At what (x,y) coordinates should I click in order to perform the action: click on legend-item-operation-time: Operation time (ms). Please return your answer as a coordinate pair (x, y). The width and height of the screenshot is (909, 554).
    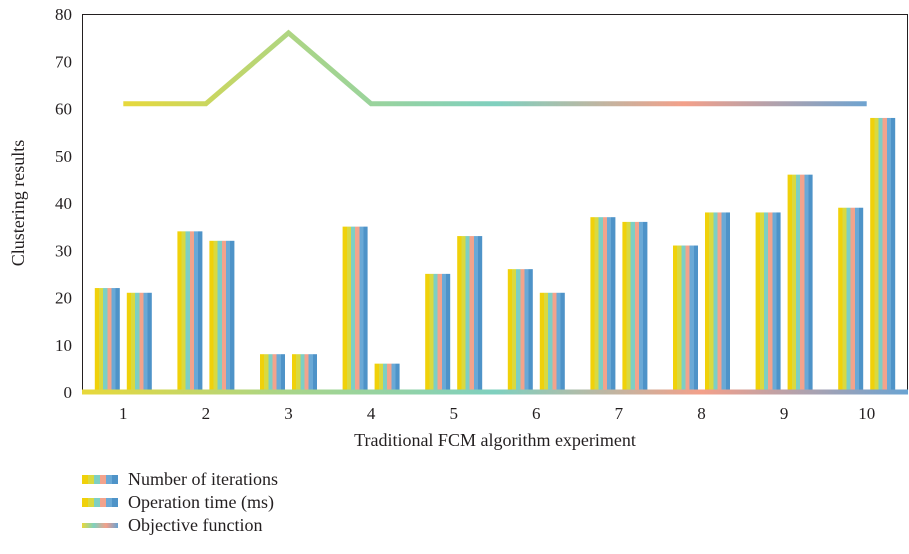
    Looking at the image, I should click on (180, 502).